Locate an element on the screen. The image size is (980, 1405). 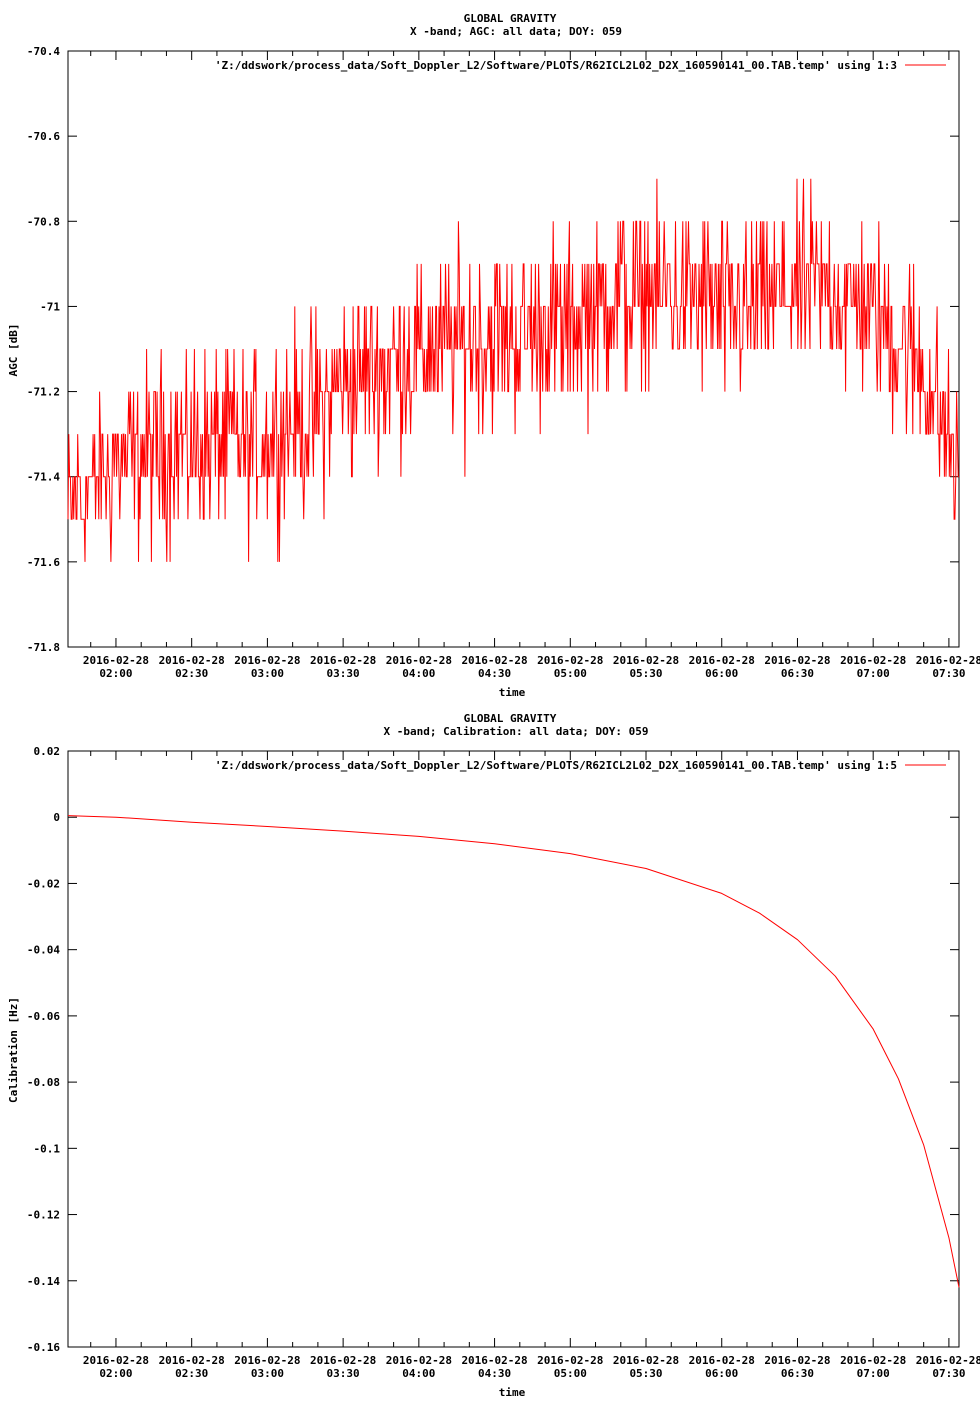
chart-subtitle: X -band; AGC: all data; DOY: 059 is located at coordinates (516, 31).